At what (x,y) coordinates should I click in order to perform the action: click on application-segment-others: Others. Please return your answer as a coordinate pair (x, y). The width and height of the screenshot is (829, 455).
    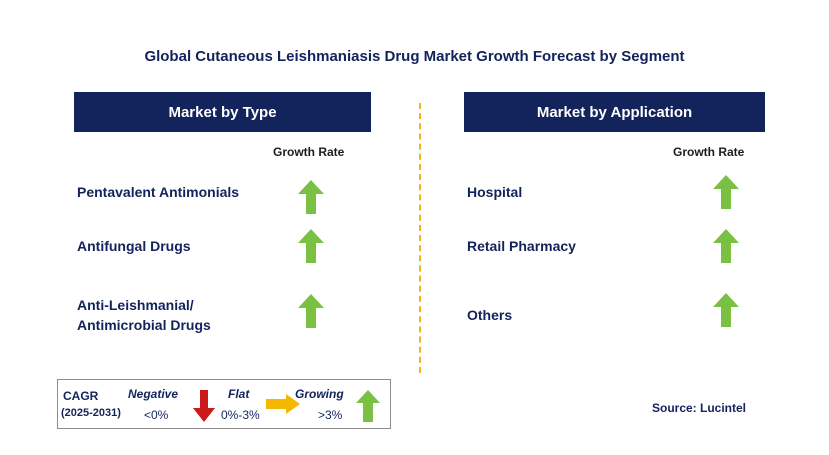
    Looking at the image, I should click on (489, 315).